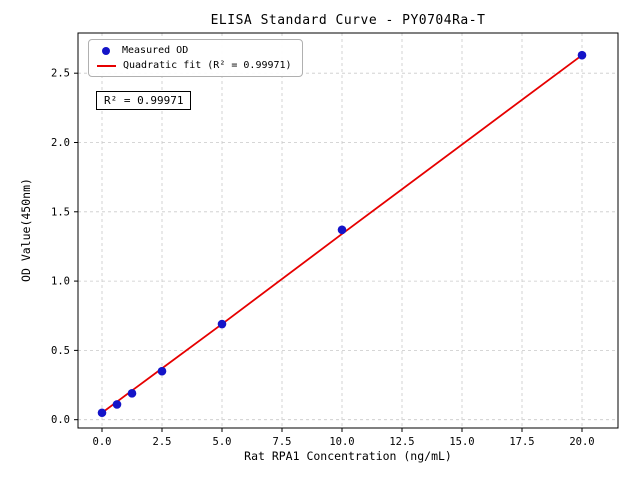  I want to click on legend: Measured OD Quadratic fit (R² = 0.99971), so click(195, 58).